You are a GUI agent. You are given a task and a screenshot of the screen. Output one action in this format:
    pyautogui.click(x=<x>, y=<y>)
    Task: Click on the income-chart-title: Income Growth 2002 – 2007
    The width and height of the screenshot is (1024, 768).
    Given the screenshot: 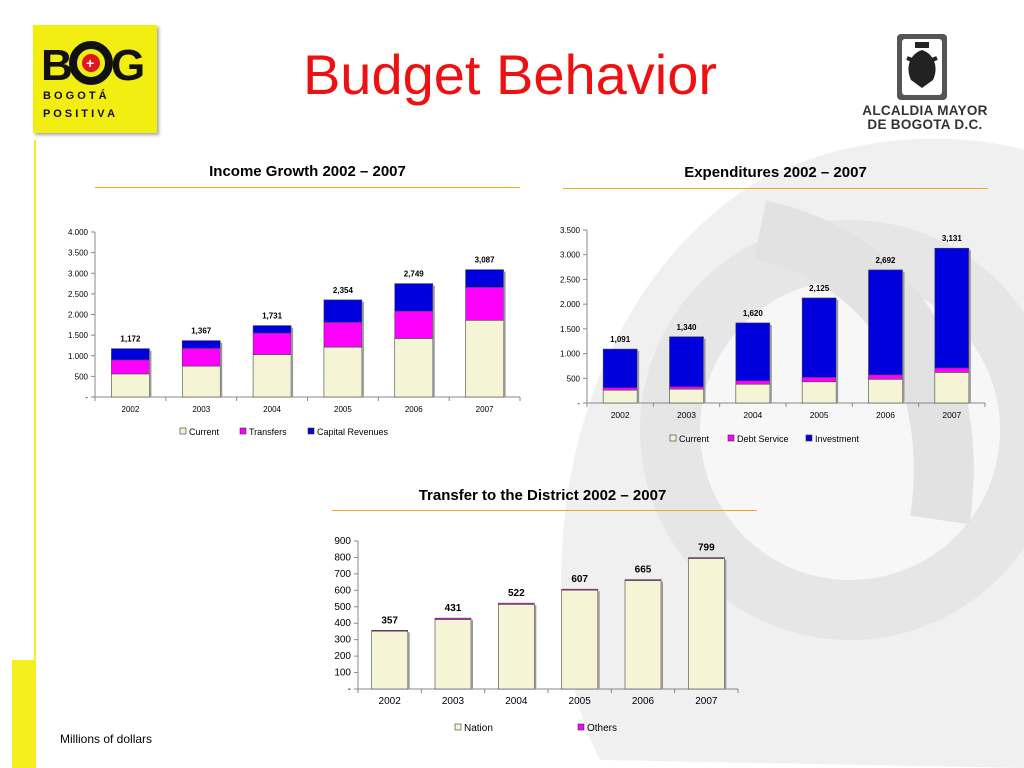 What is the action you would take?
    pyautogui.click(x=307, y=171)
    